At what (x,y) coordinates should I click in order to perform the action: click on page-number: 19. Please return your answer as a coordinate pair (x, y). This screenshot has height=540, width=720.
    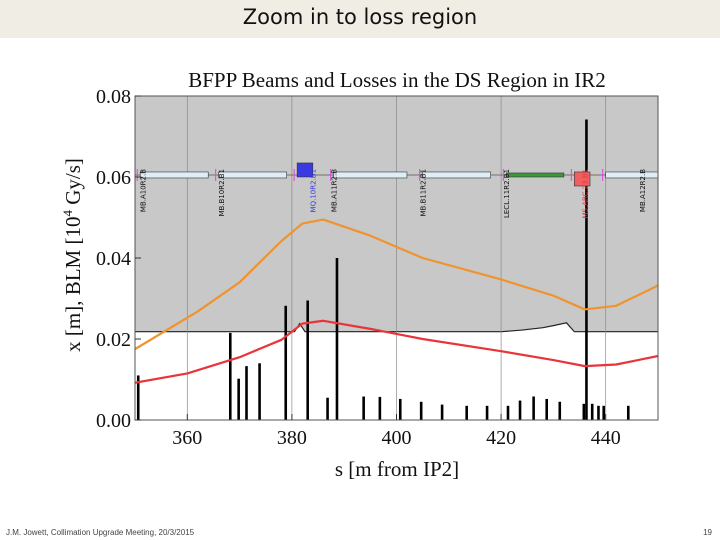
    Looking at the image, I should click on (707, 532).